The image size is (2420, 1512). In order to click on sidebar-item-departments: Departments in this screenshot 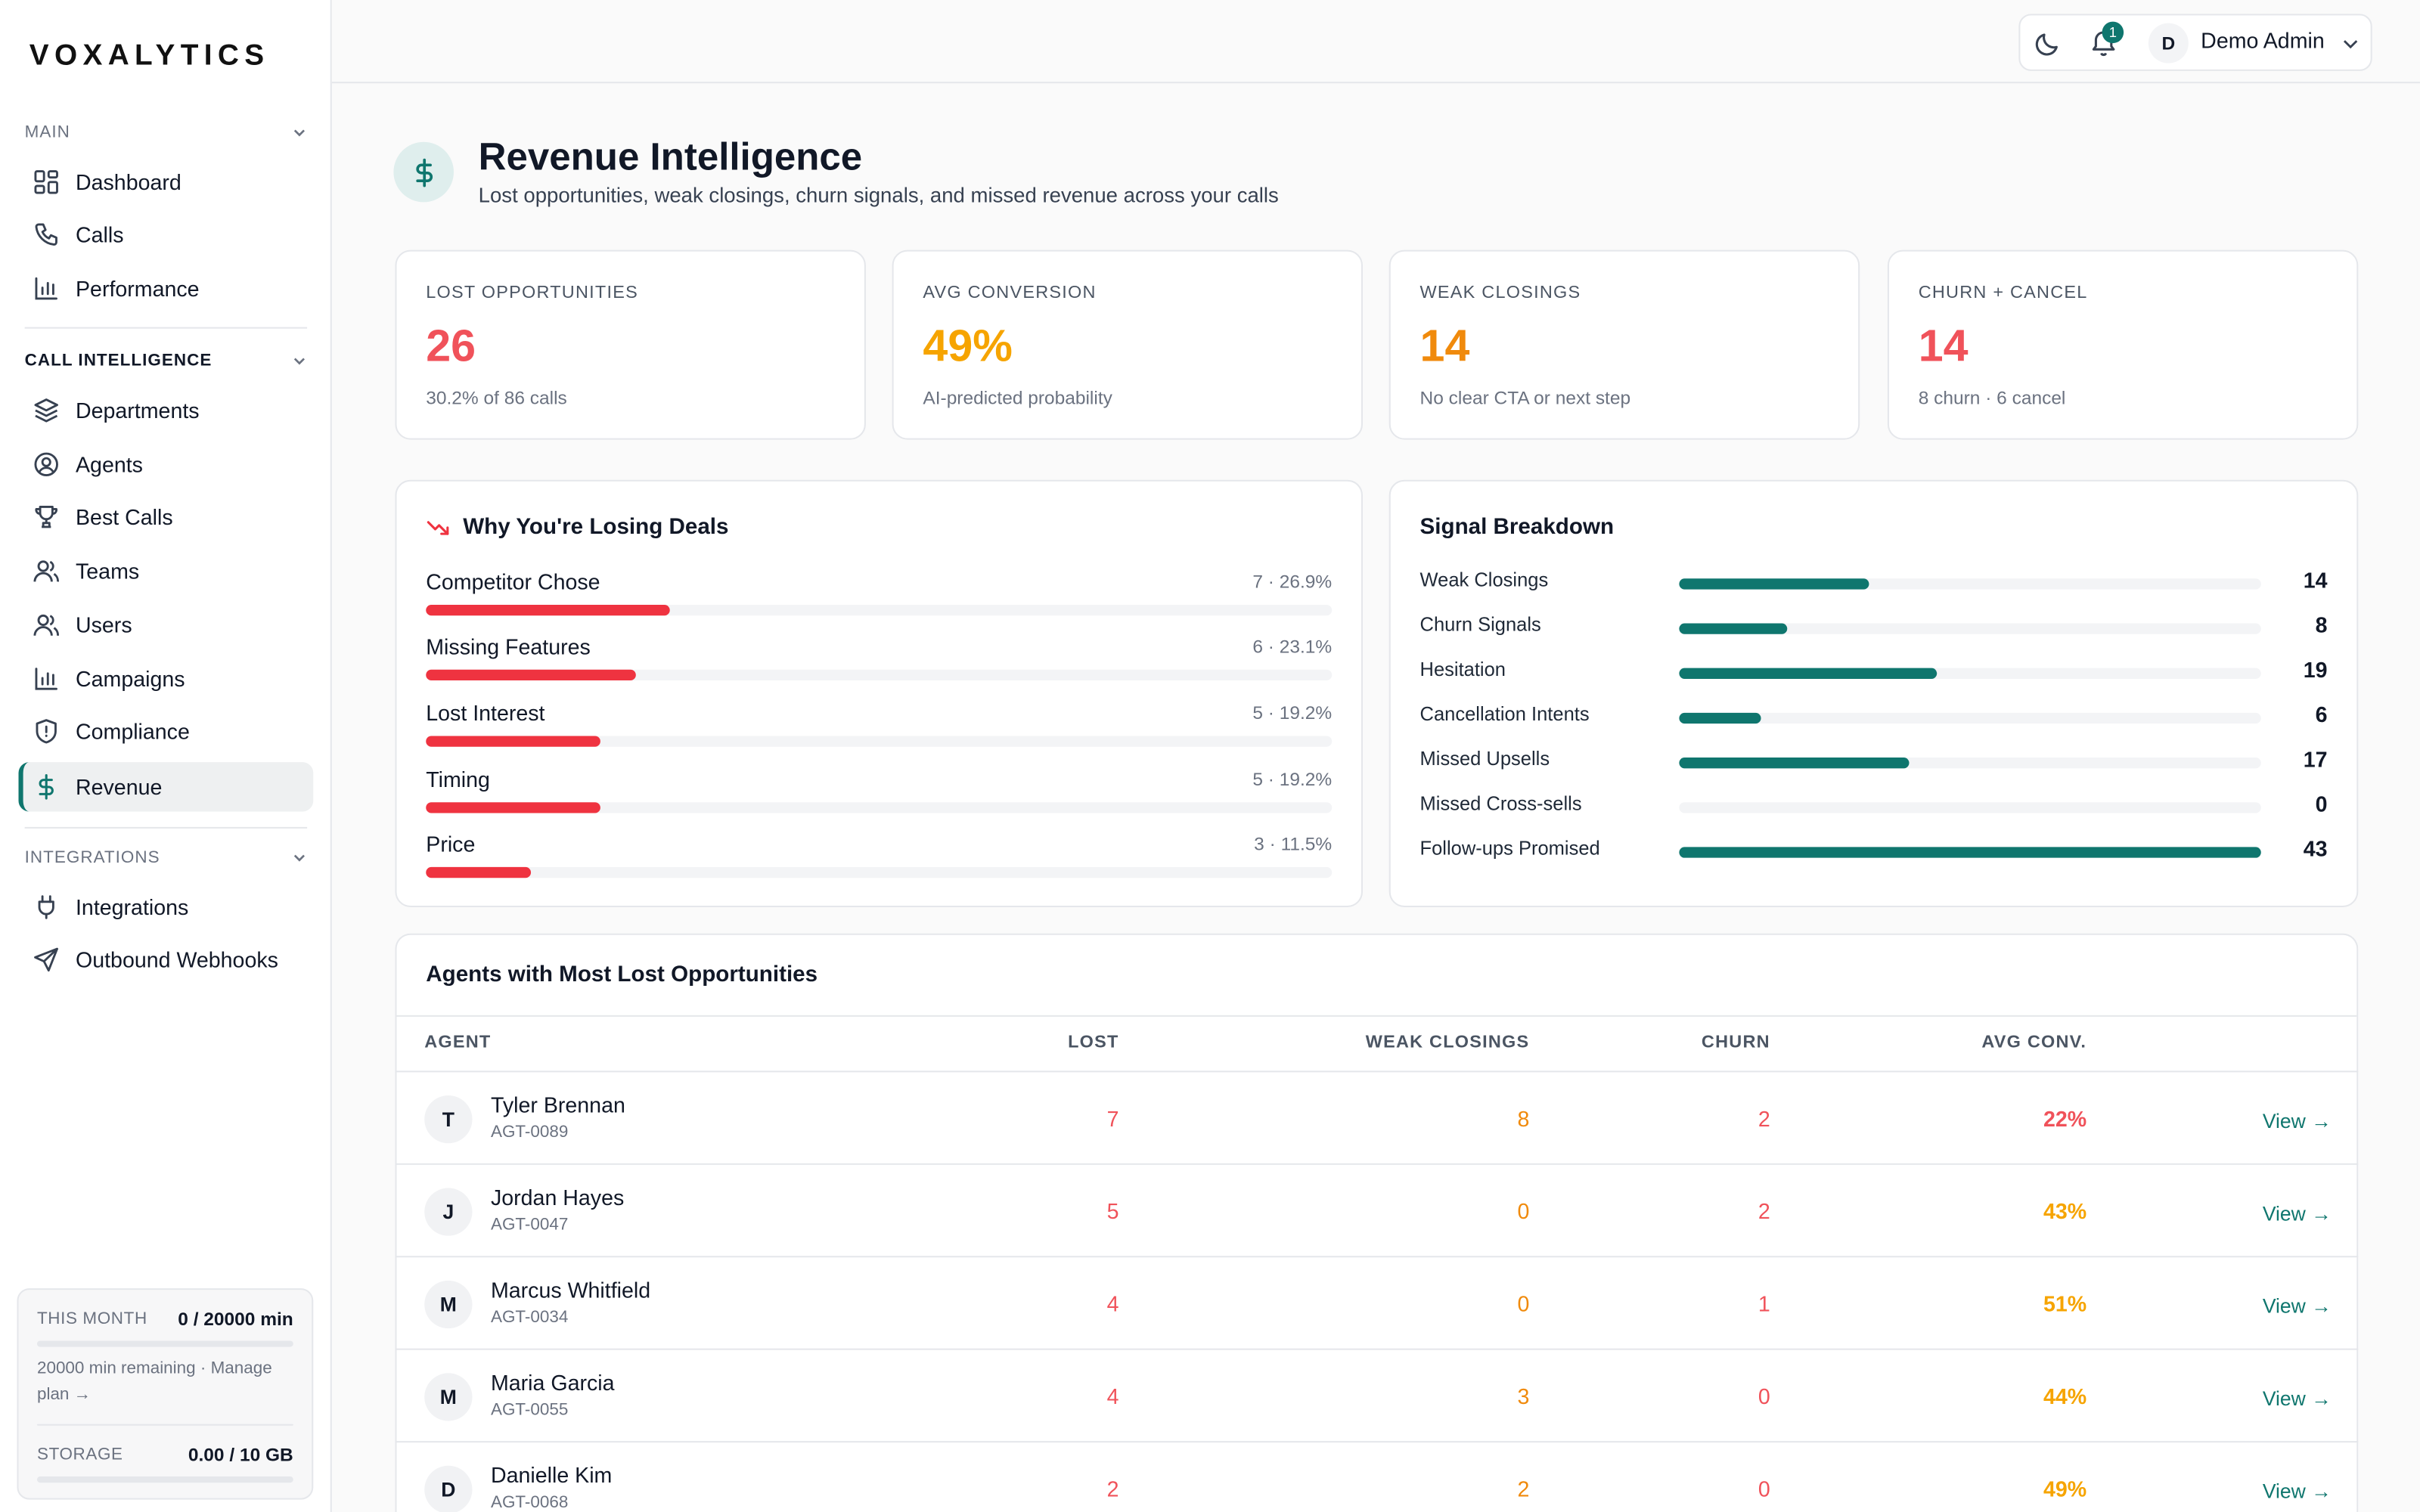, I will do `click(165, 411)`.